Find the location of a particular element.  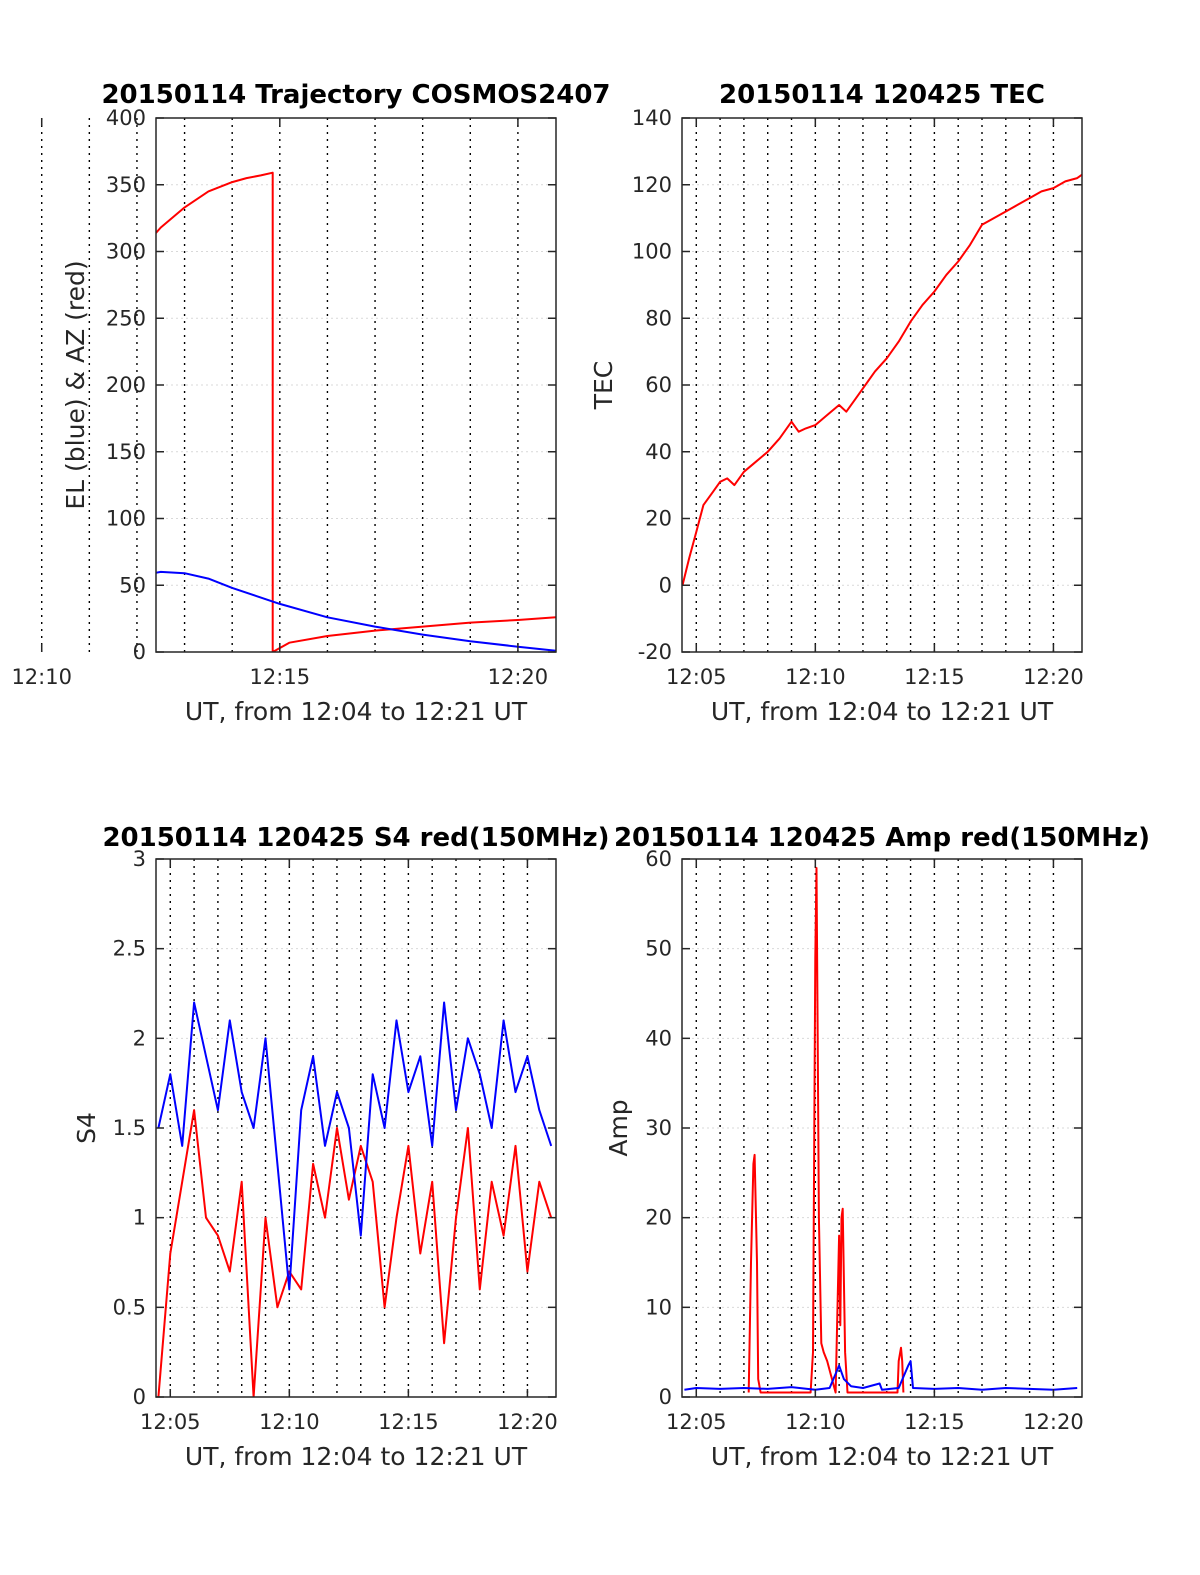

s4-plot-area: 0 0.5 1 1.5 2 2.5 3 12:05 12:10 12:15 12:20 is located at coordinates (335, 1140).